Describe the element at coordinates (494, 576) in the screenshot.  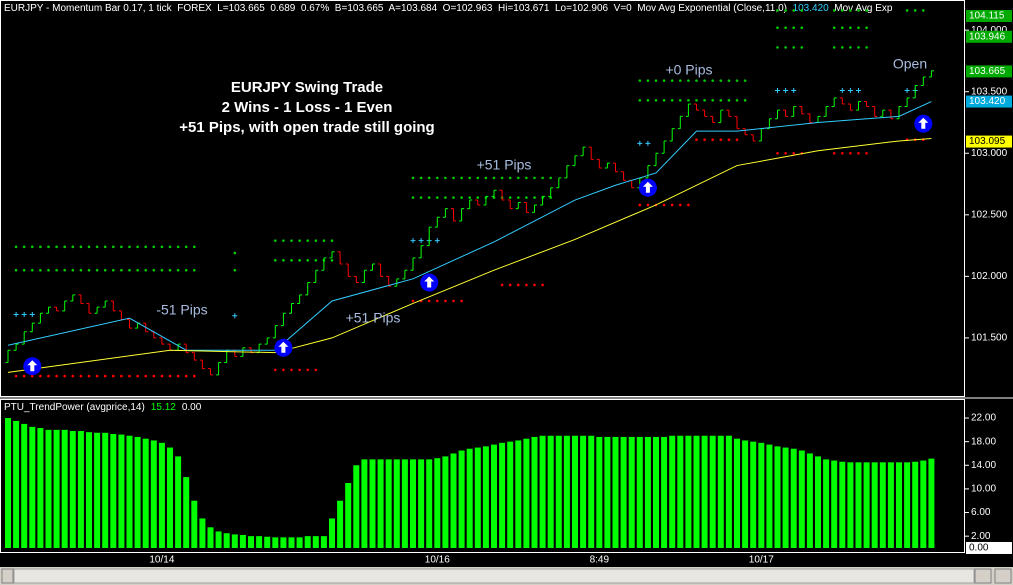
I see `scroll-track` at that location.